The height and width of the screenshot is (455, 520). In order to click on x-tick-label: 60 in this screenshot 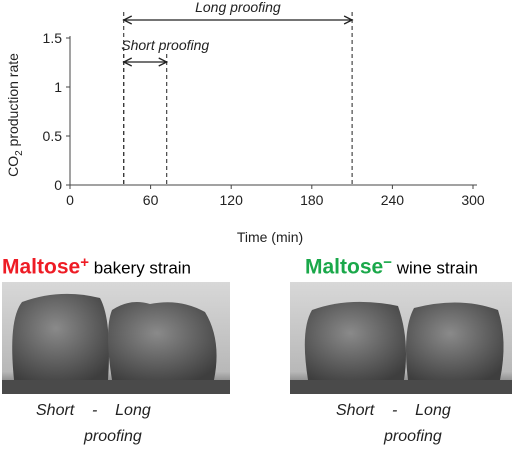, I will do `click(151, 200)`.